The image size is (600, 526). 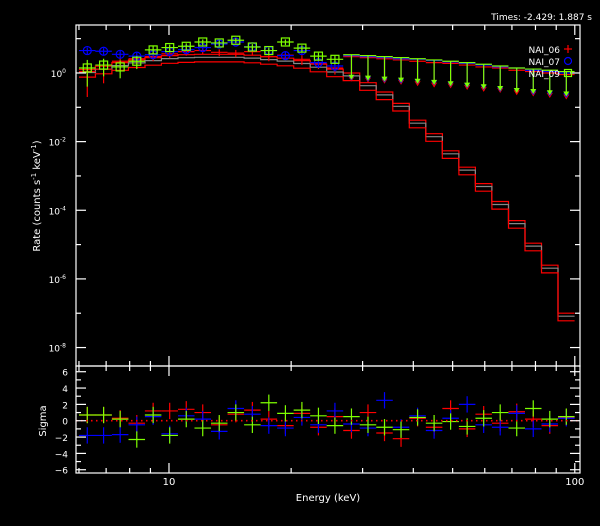 What do you see at coordinates (169, 482) in the screenshot?
I see `x-tick-label: 10` at bounding box center [169, 482].